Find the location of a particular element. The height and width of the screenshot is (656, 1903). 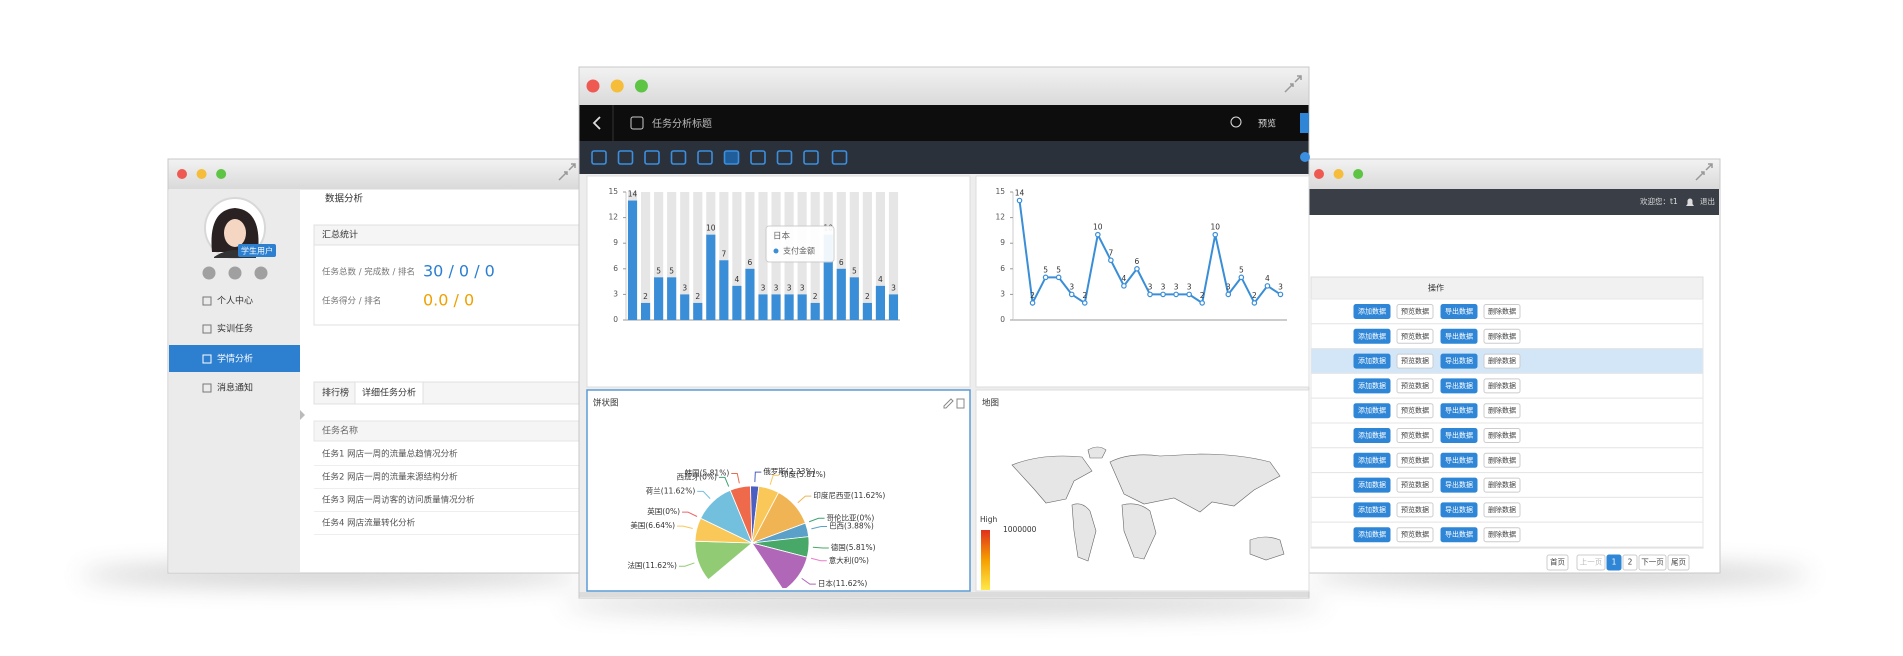

help-icon is located at coordinates (1236, 122).